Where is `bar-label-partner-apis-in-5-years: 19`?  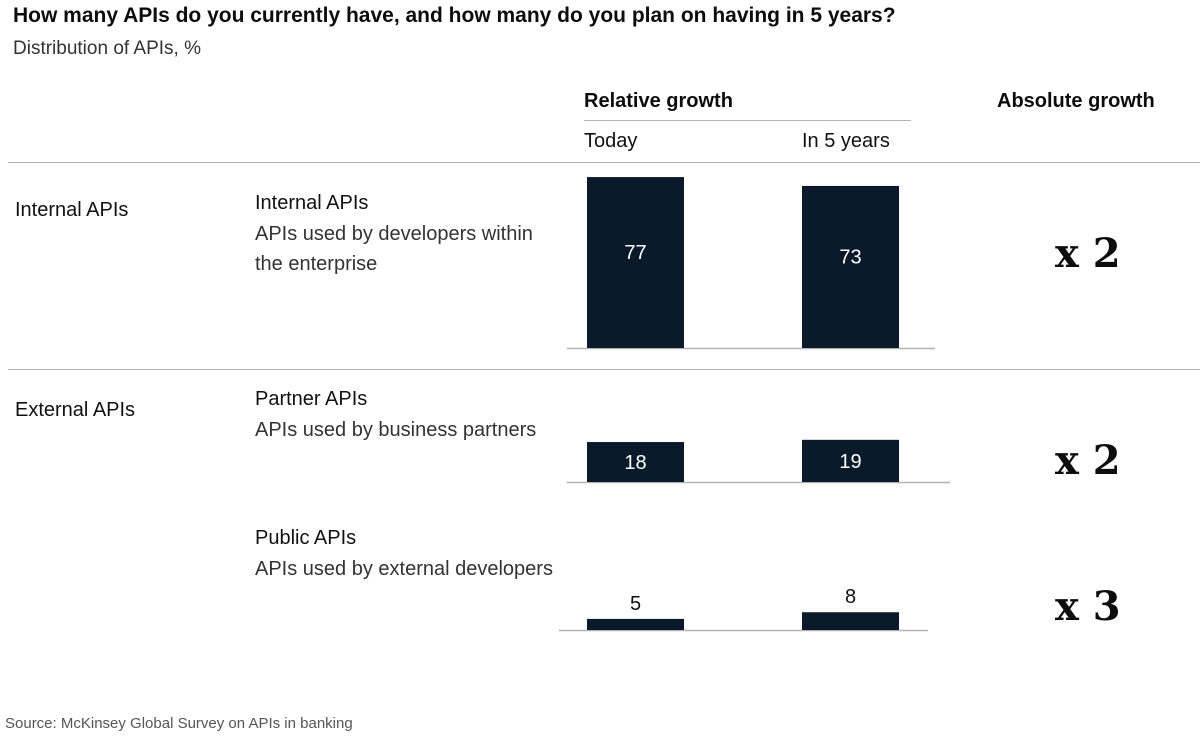
bar-label-partner-apis-in-5-years: 19 is located at coordinates (850, 462).